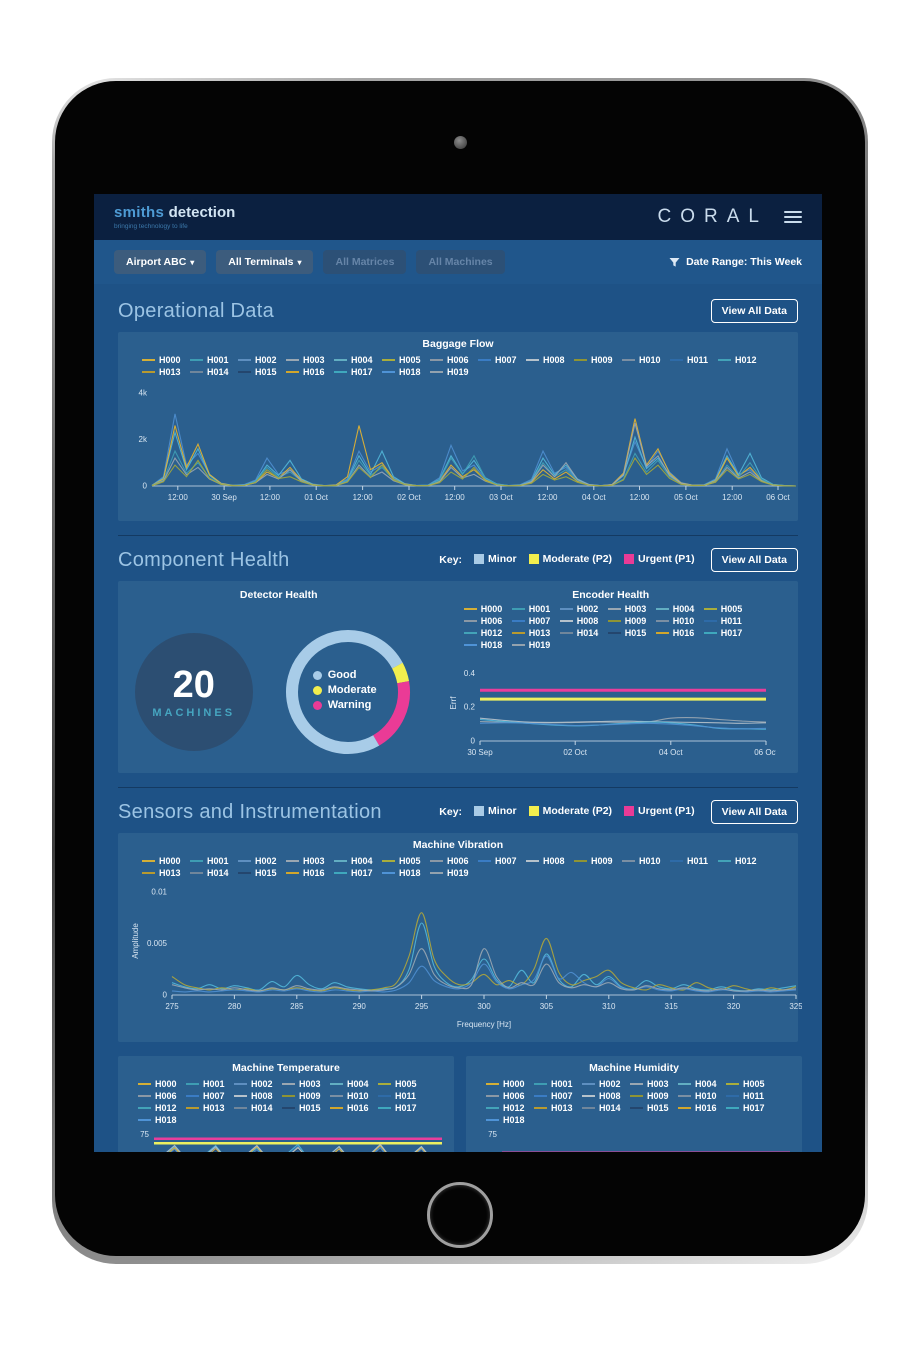  What do you see at coordinates (160, 262) in the screenshot?
I see `airport-dropdown: Airport ABC ▾` at bounding box center [160, 262].